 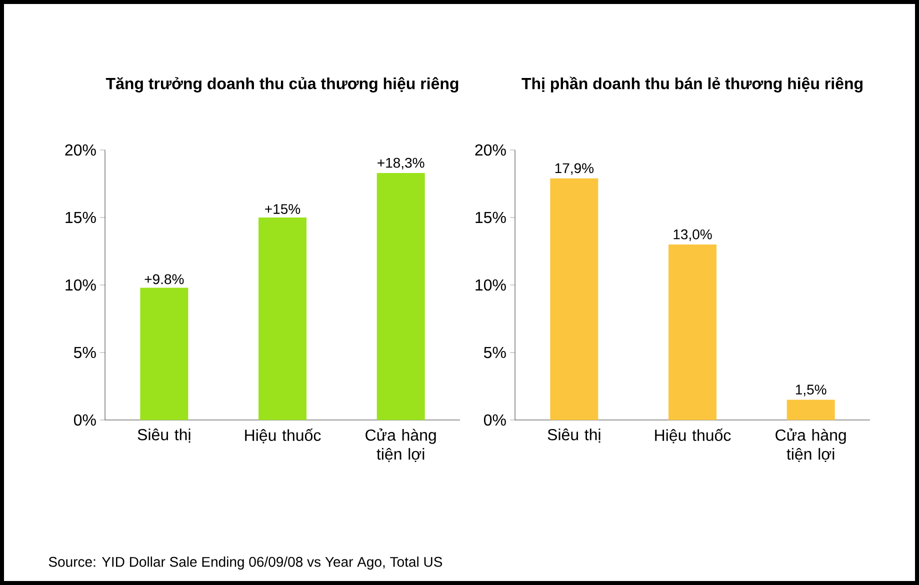 I want to click on source-note: Source: YID Dollar Sale Ending 06/09/08 vs Year Ago, Total US, so click(x=245, y=563).